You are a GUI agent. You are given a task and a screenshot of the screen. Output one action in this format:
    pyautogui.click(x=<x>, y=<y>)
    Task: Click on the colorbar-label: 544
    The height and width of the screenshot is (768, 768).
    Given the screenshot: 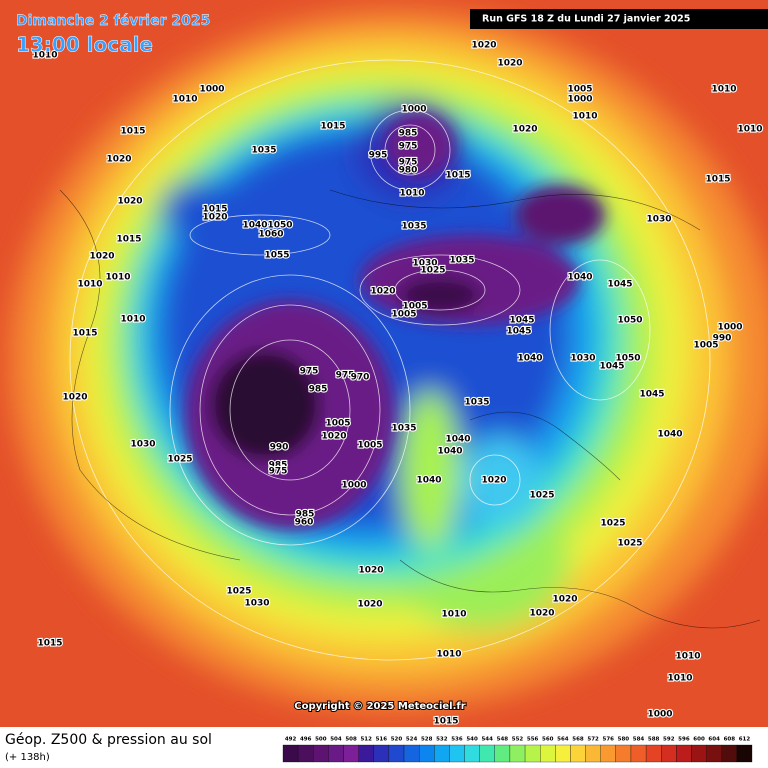 What is the action you would take?
    pyautogui.click(x=487, y=740)
    